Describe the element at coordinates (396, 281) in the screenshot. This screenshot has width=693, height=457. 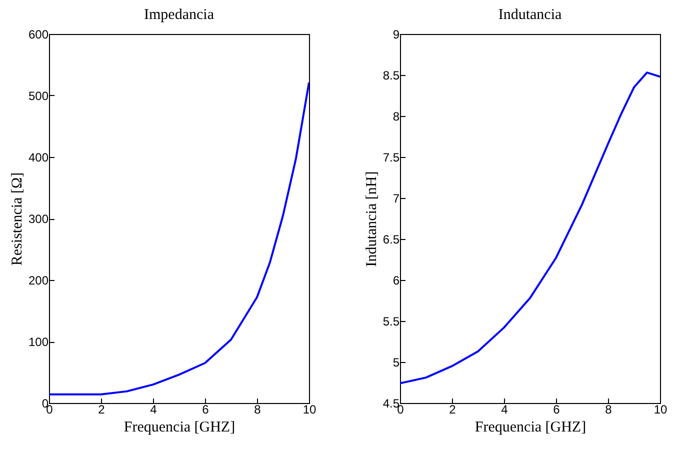
I see `y-tick-label: 6` at that location.